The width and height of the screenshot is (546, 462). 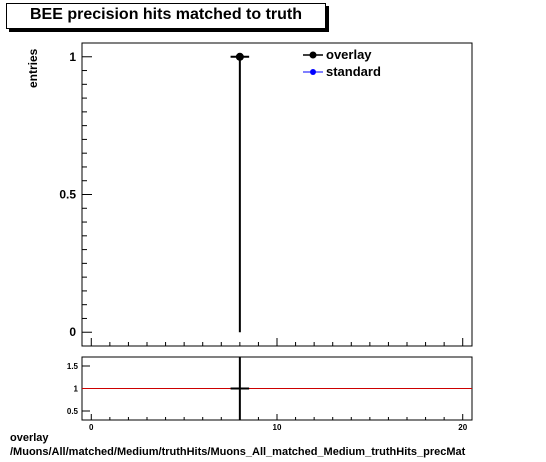 I want to click on chart-title: BEE precision hits matched to truth, so click(x=166, y=14).